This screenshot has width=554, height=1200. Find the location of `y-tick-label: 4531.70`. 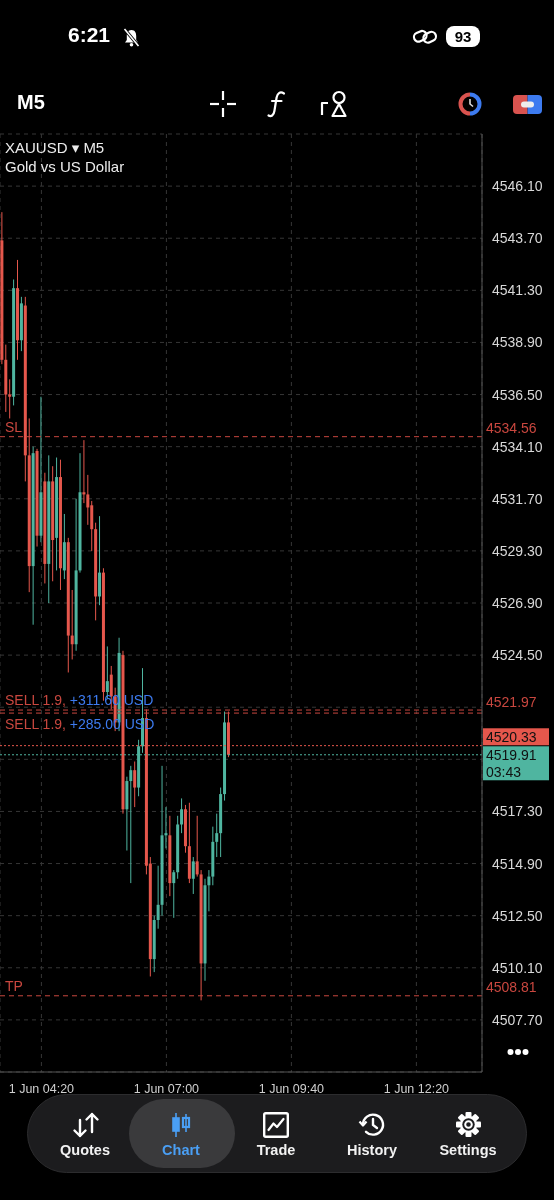

y-tick-label: 4531.70 is located at coordinates (517, 498).